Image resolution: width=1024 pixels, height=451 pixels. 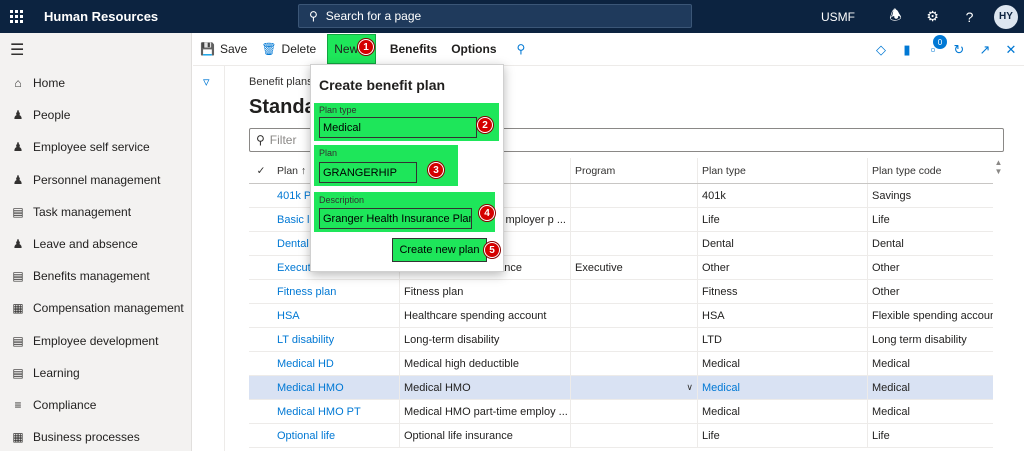 I want to click on nav-item-employee-development: ▤ Employee development, so click(x=95, y=341).